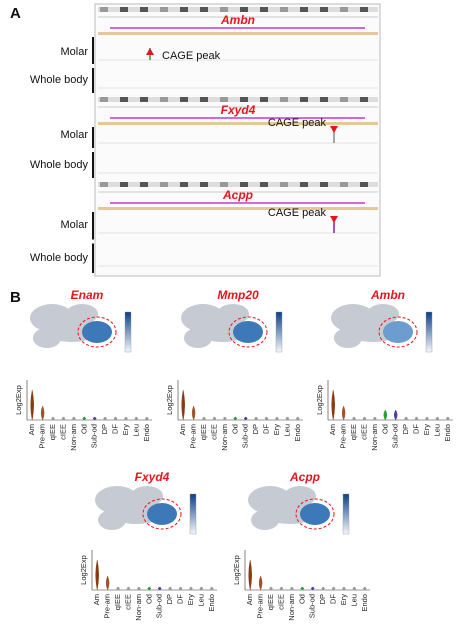 The image size is (474, 626). I want to click on track-label: Whole body, so click(59, 80).